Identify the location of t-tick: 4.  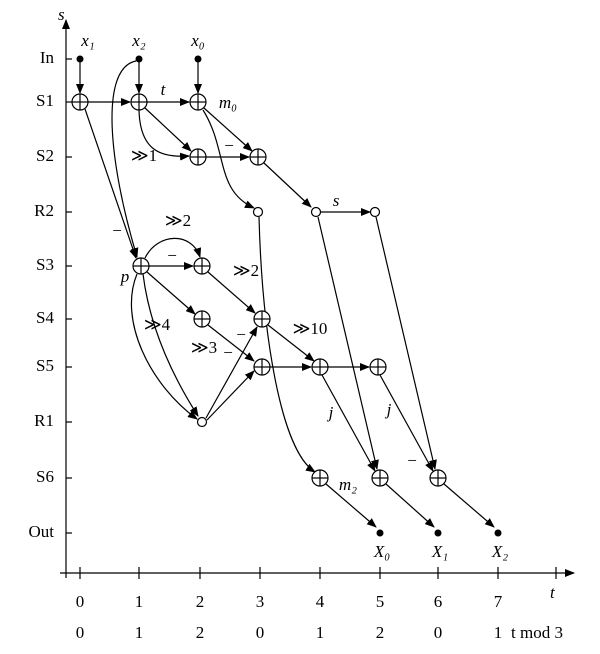
(320, 601).